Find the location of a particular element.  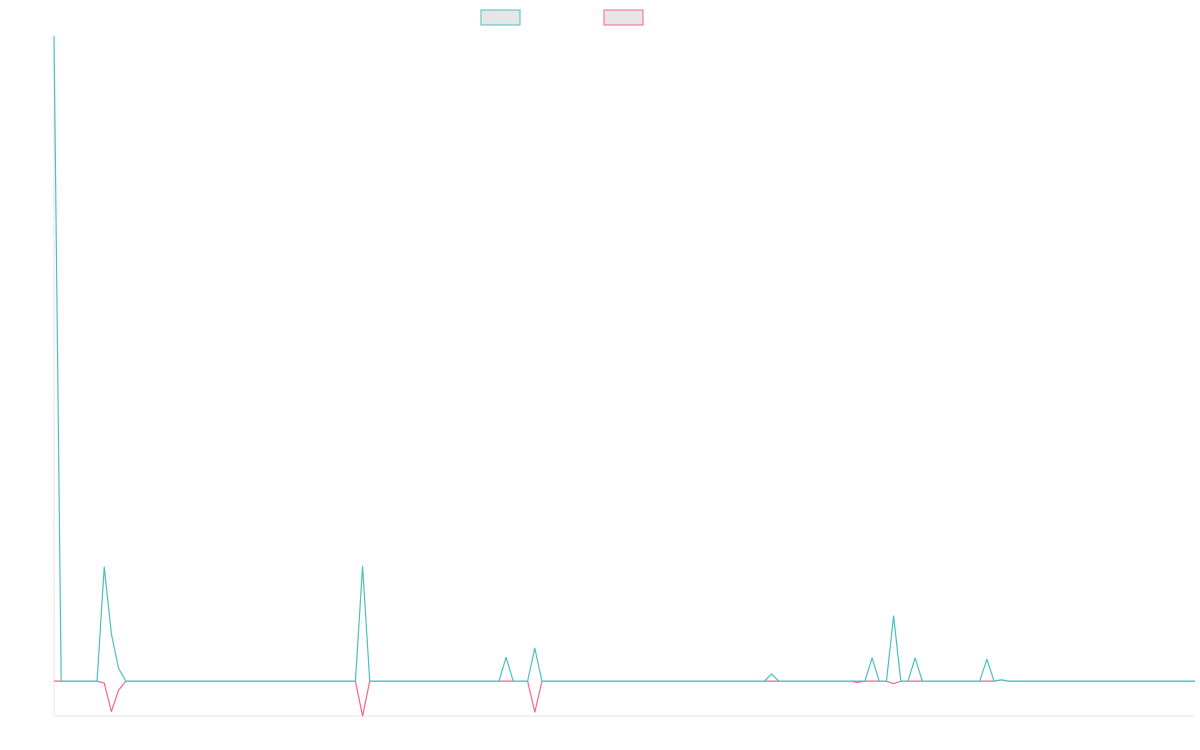

line-series is located at coordinates (624, 698).